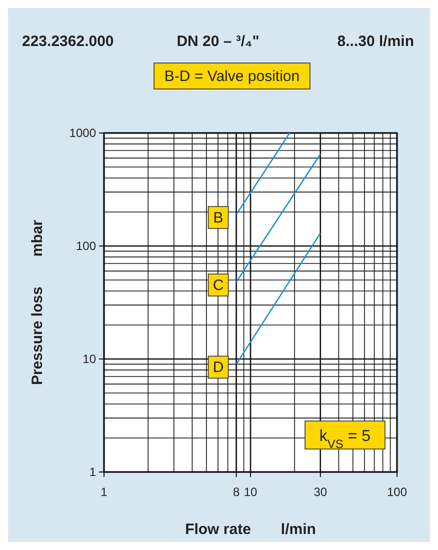 This screenshot has width=438, height=550. What do you see at coordinates (321, 492) in the screenshot?
I see `x-tick-label: 30` at bounding box center [321, 492].